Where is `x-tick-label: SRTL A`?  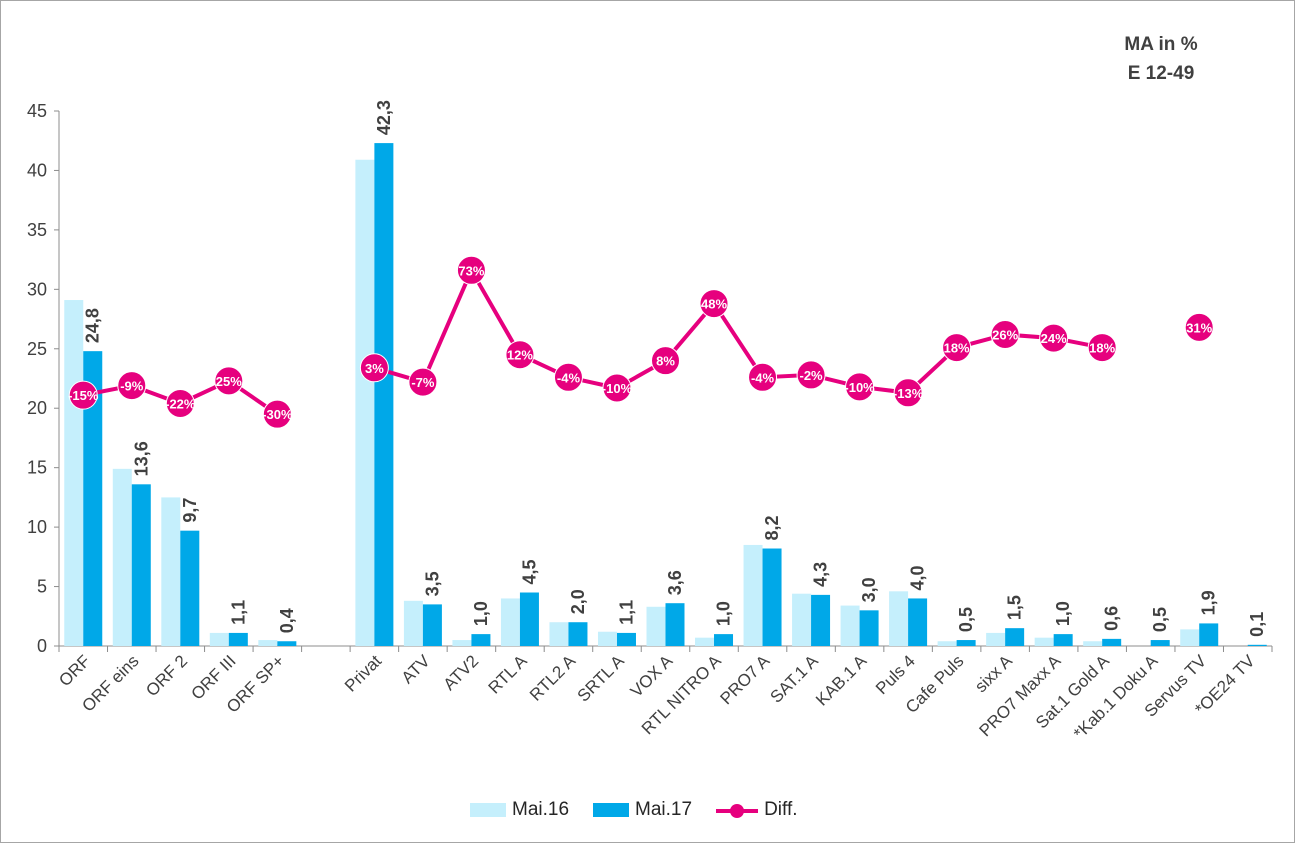 x-tick-label: SRTL A is located at coordinates (601, 678).